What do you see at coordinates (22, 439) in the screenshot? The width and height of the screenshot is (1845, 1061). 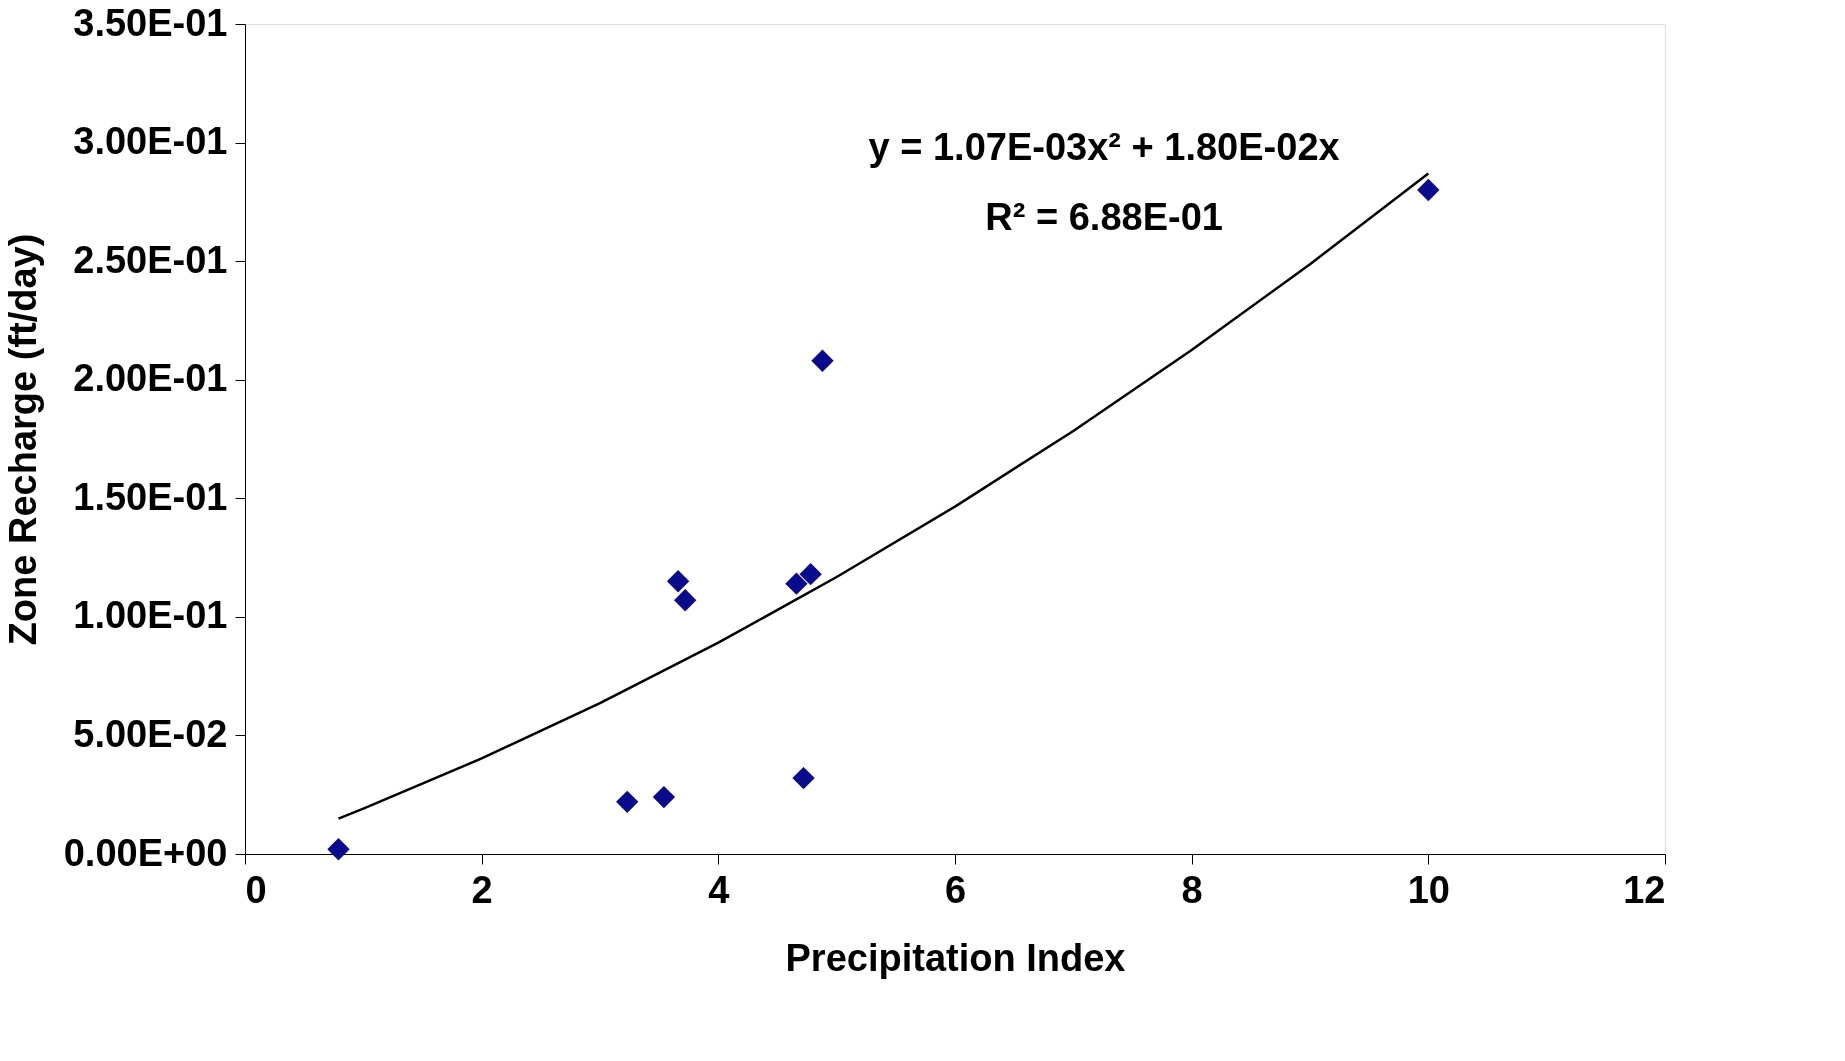 I see `y-axis-title: Zone Recharge (ft/day)` at bounding box center [22, 439].